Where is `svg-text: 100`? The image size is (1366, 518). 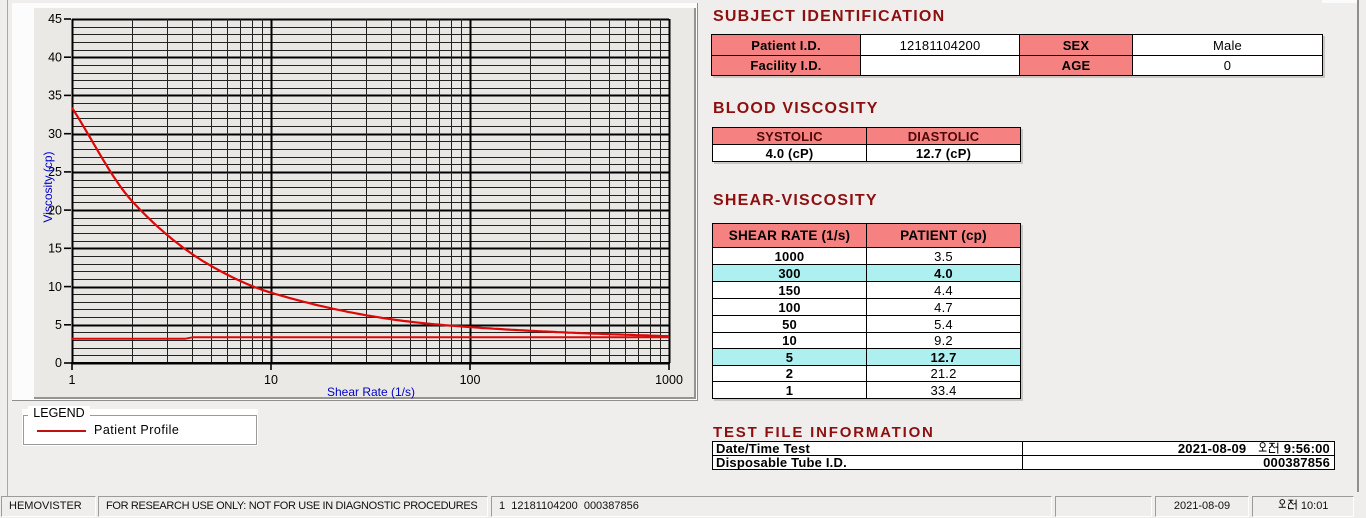
svg-text: 100 is located at coordinates (470, 380).